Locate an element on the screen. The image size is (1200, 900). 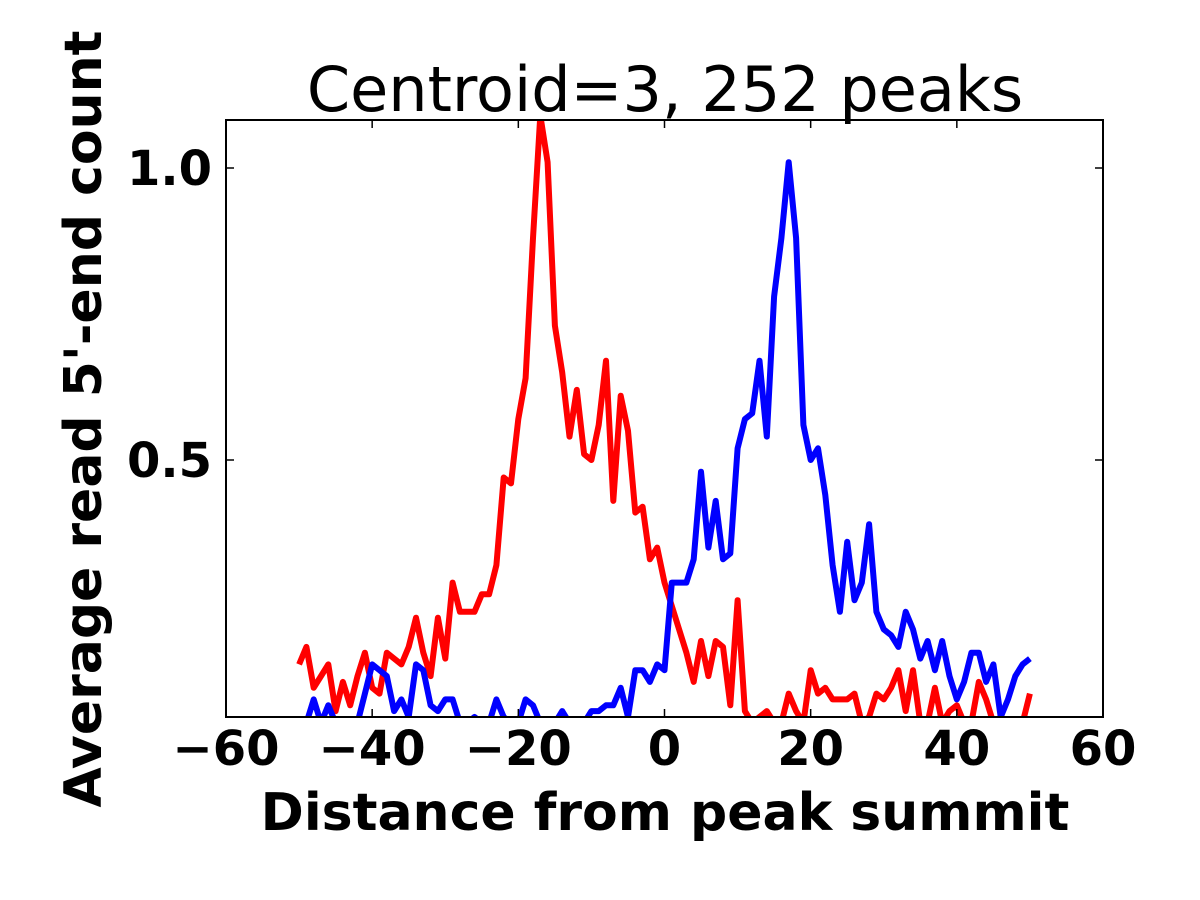
x-tick-label: −40 is located at coordinates (372, 749).